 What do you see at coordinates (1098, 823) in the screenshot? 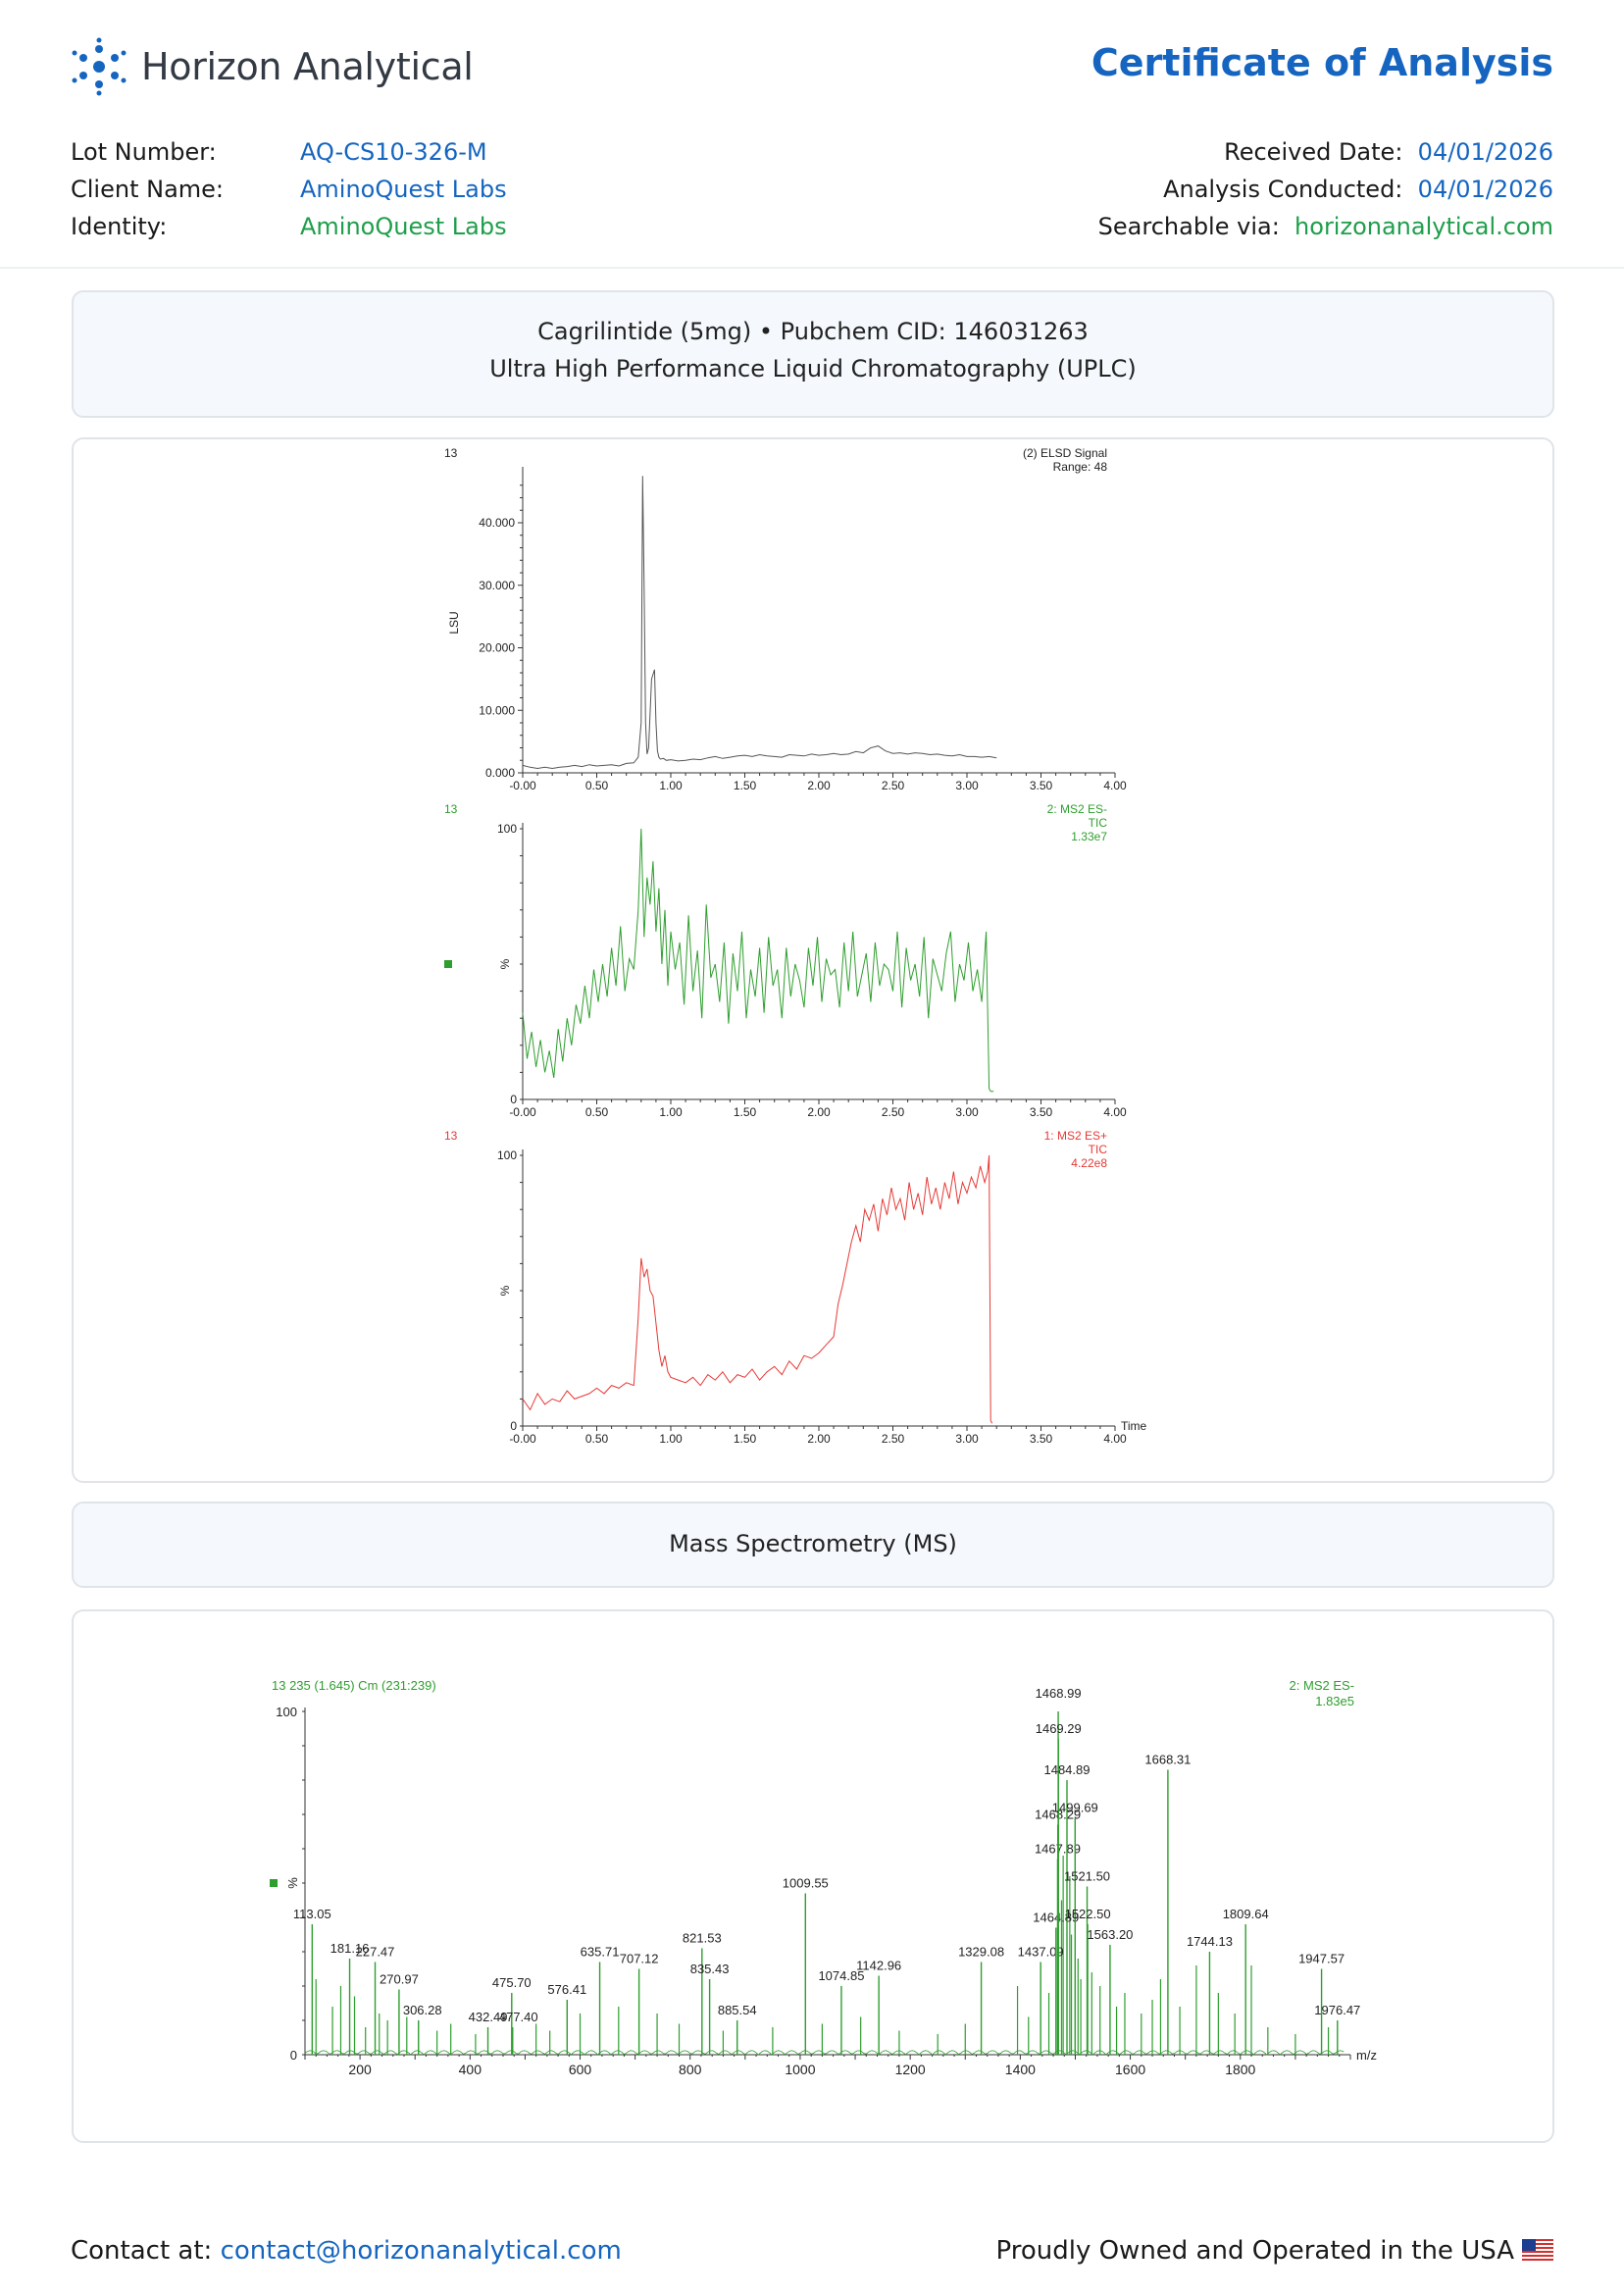
I see `legend-line: TIC` at bounding box center [1098, 823].